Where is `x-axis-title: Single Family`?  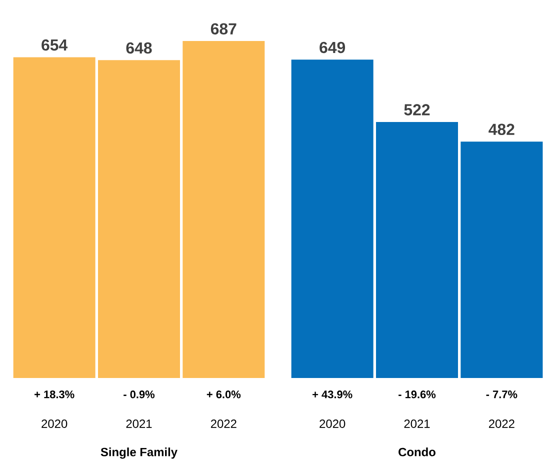
x-axis-title: Single Family is located at coordinates (139, 453).